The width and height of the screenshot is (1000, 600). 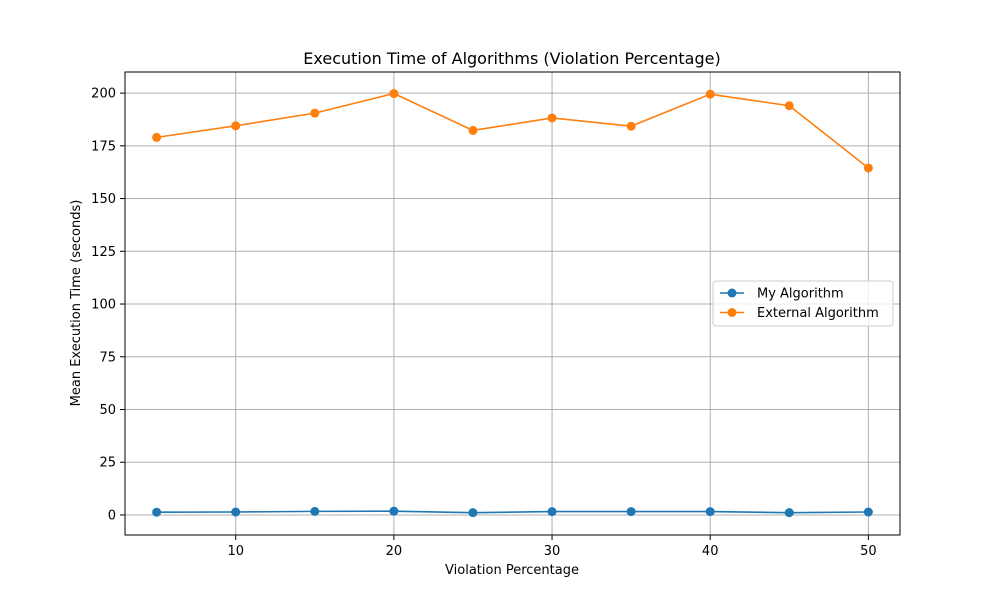 What do you see at coordinates (732, 312) in the screenshot?
I see `legend-marker-external-algorithm` at bounding box center [732, 312].